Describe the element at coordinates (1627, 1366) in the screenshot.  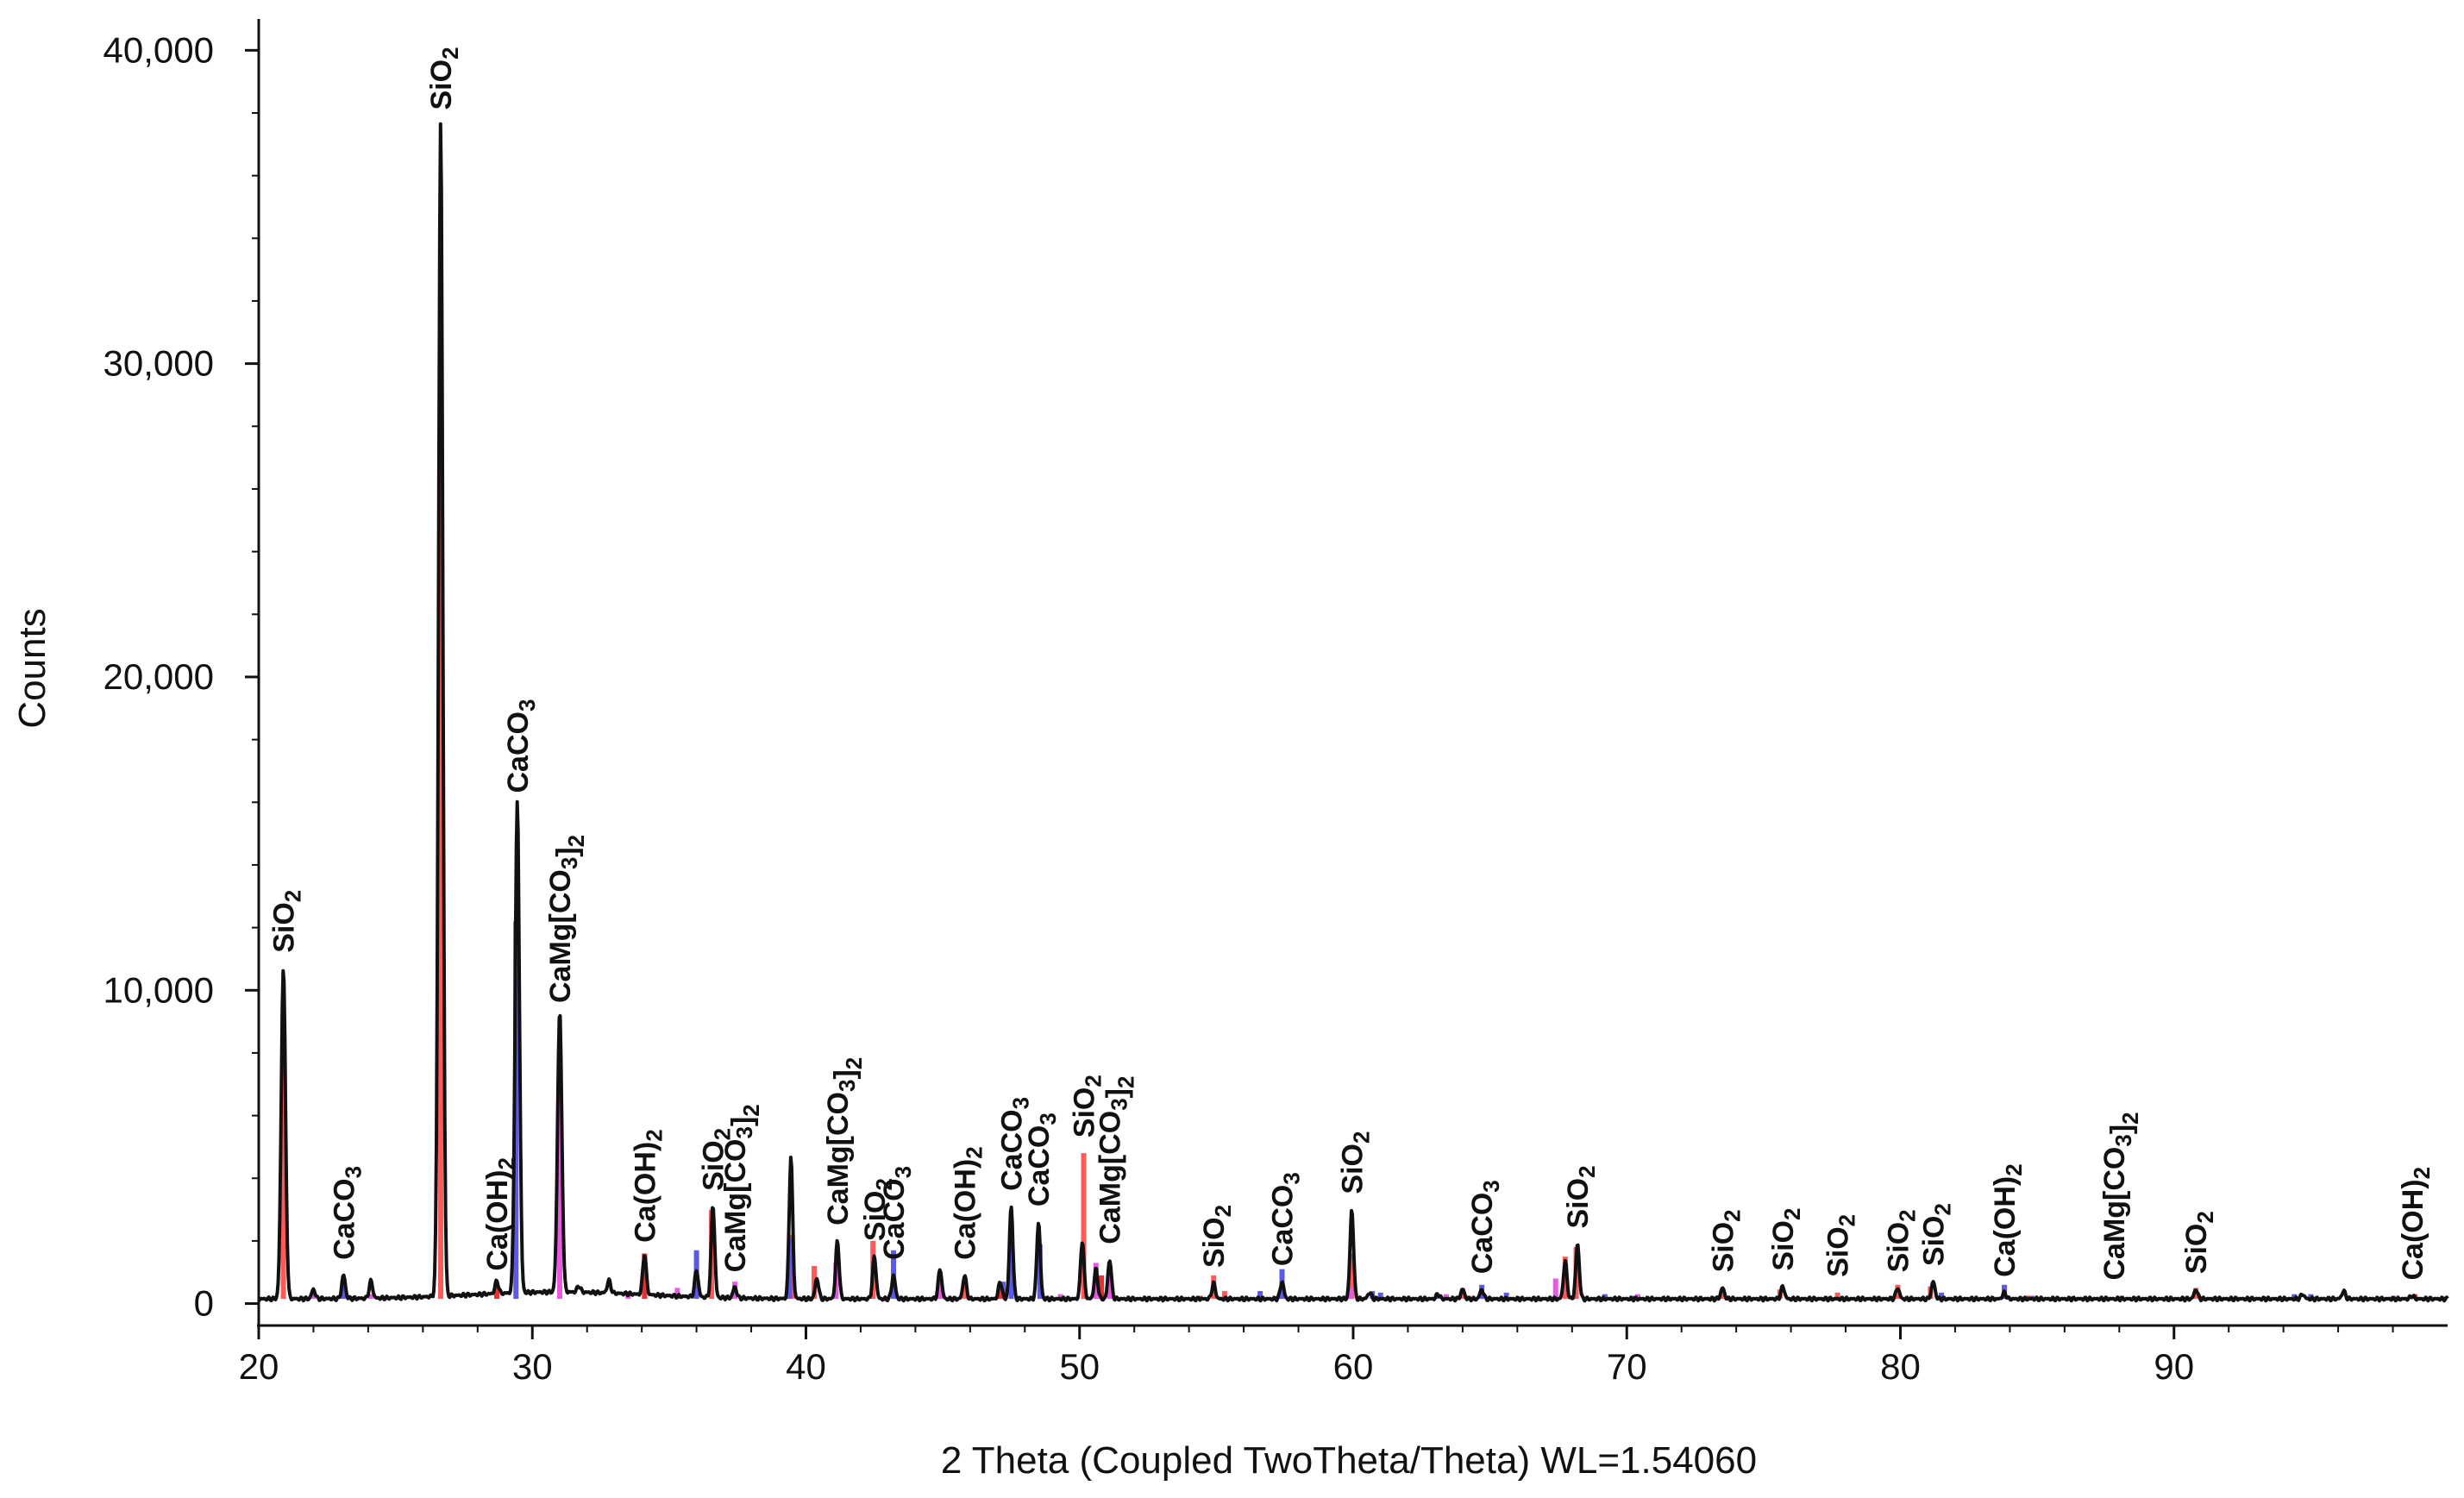
I see `x-tick-label: 70` at that location.